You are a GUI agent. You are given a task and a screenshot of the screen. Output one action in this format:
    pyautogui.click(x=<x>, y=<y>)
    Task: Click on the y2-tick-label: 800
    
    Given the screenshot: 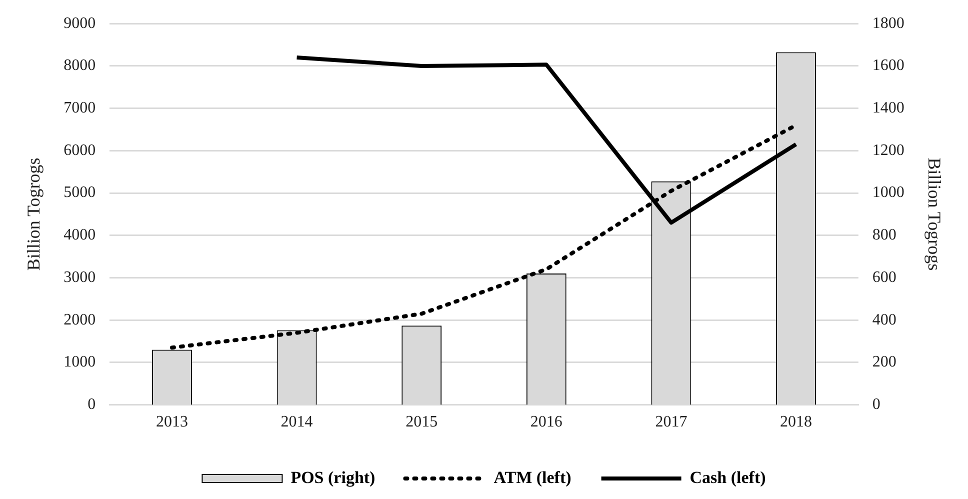 What is the action you would take?
    pyautogui.click(x=884, y=235)
    